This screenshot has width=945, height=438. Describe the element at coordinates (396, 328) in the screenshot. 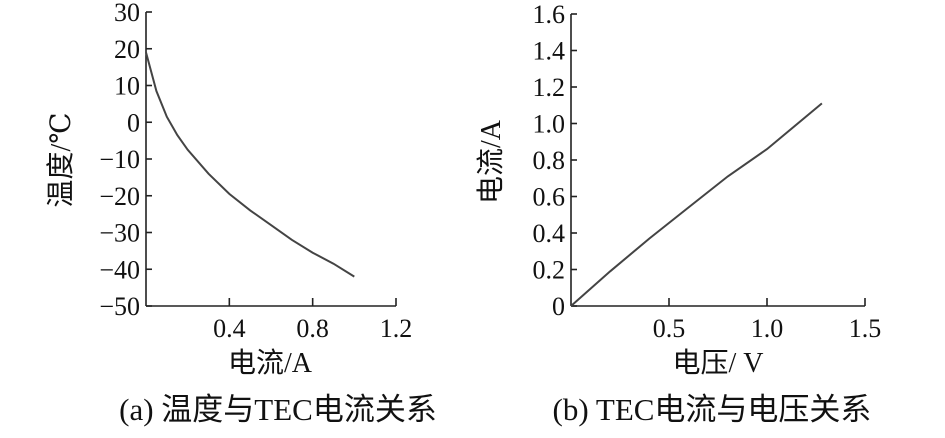

I see `x-tick-label: 1.2` at that location.